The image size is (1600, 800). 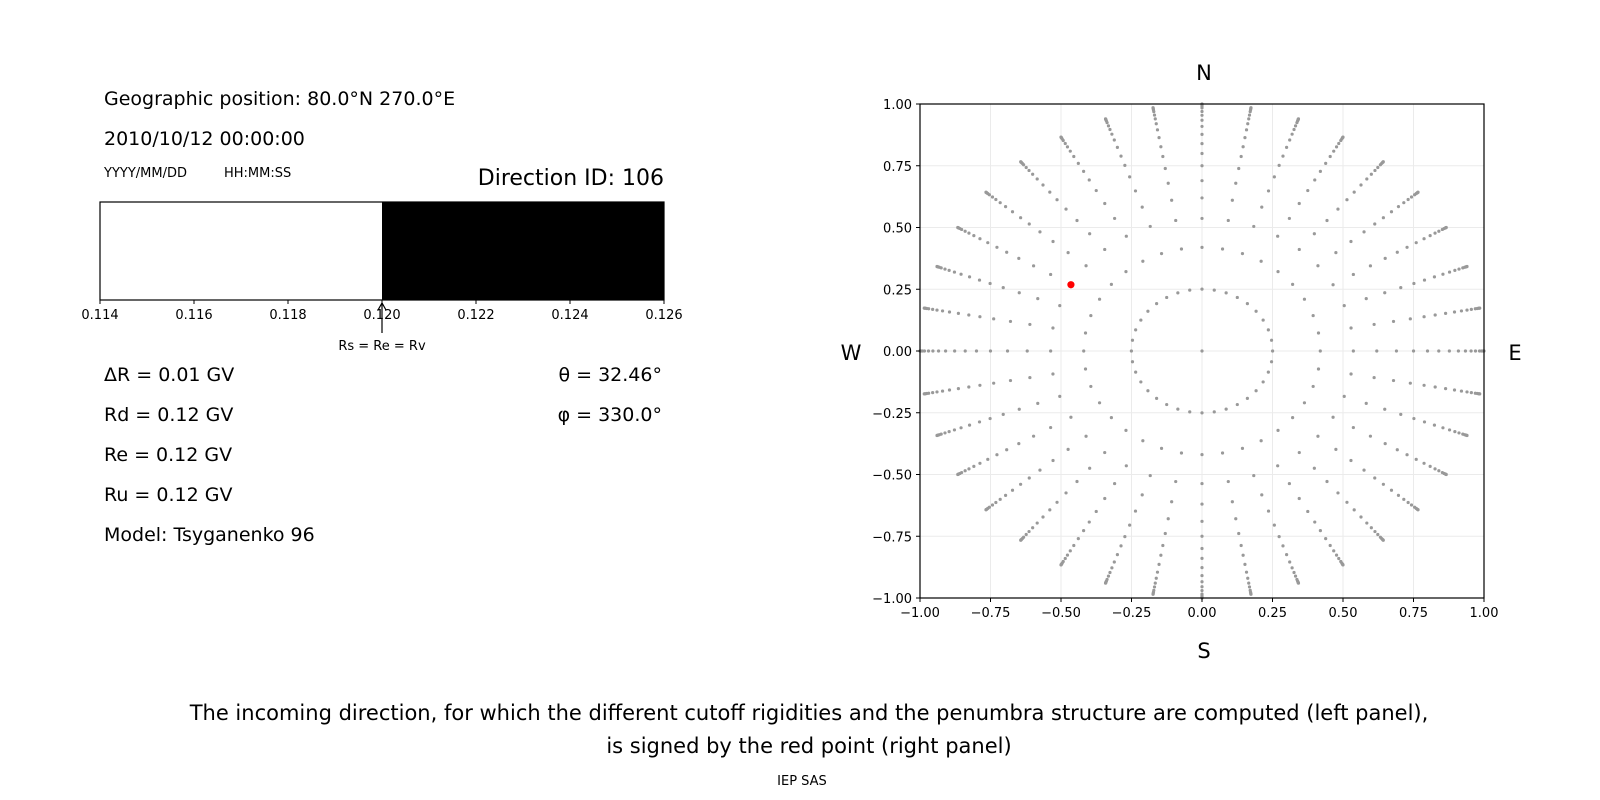 I want to click on ru-value: Ru = 0.12 GV, so click(x=168, y=495).